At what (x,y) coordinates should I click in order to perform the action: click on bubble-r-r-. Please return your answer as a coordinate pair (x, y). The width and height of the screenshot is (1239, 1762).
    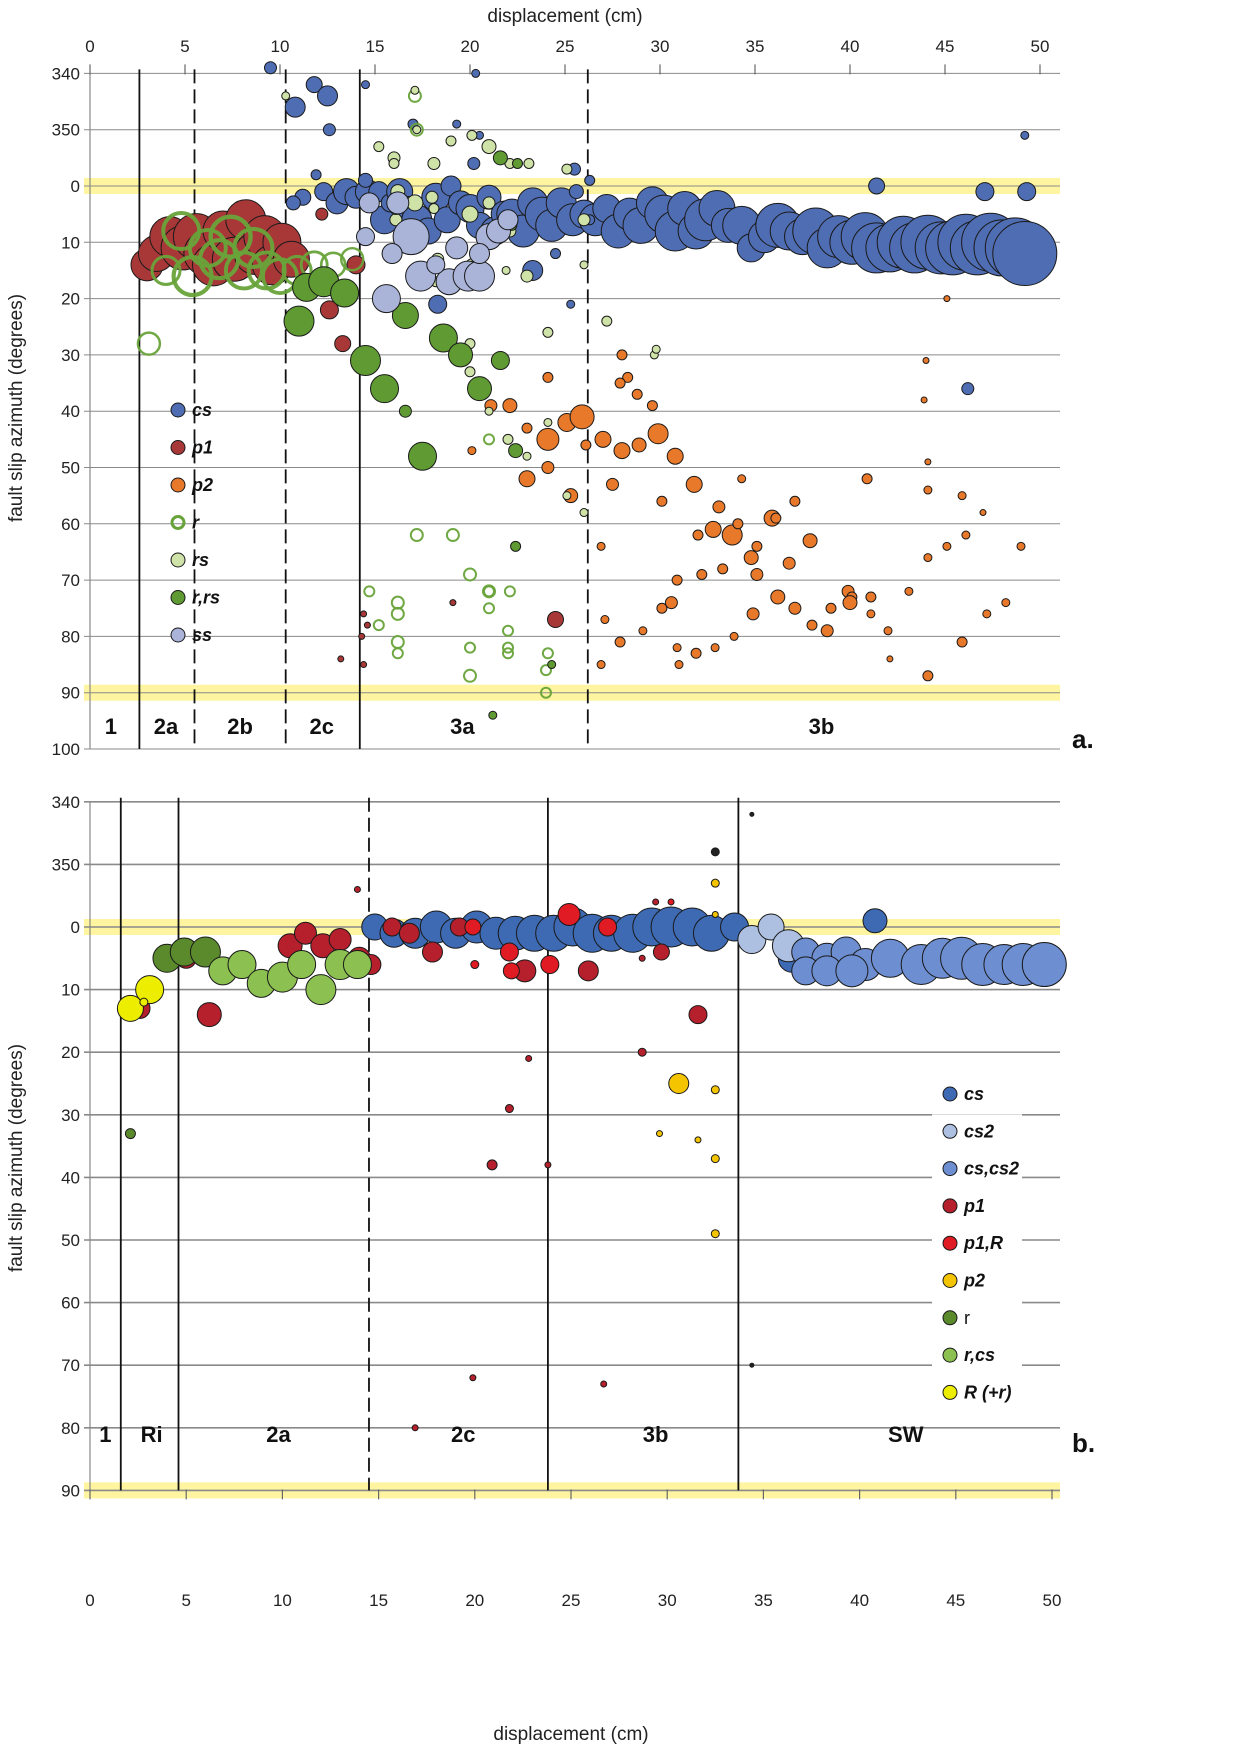
    Looking at the image, I should click on (150, 990).